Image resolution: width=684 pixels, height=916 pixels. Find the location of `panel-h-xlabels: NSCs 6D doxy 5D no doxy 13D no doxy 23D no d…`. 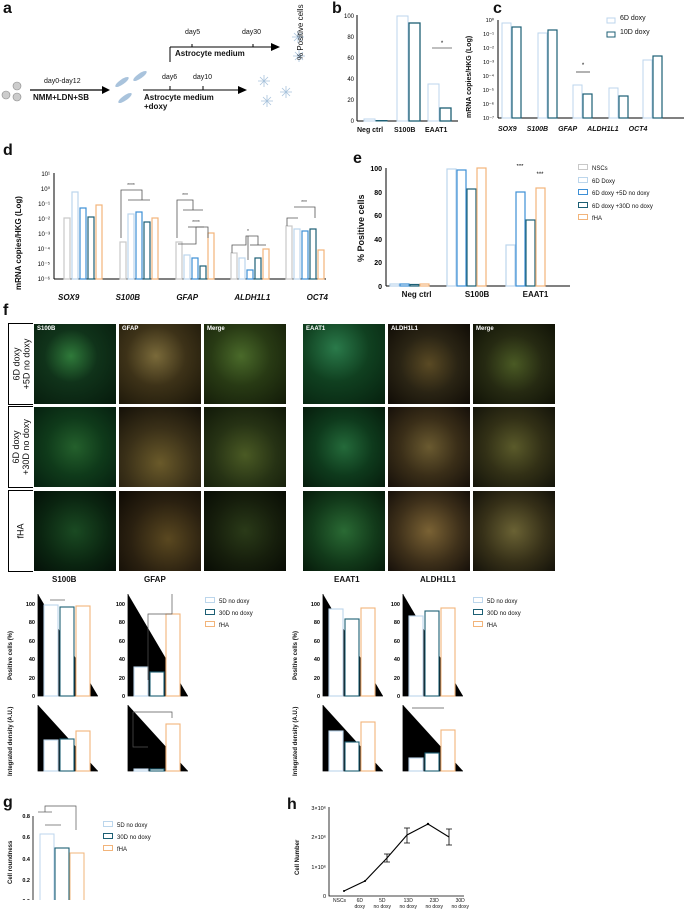

panel-h-xlabels: NSCs 6D doxy 5D no doxy 13D no doxy 23D no d… is located at coordinates (401, 904).